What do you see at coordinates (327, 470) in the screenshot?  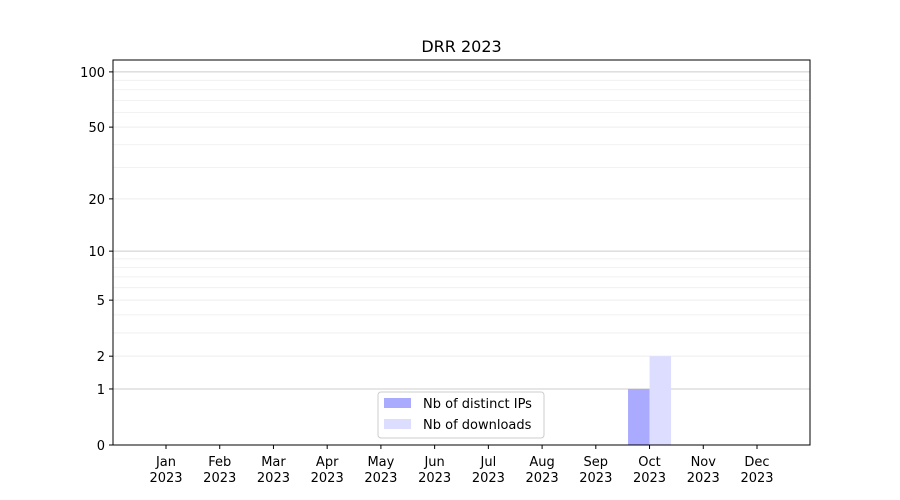 I see `x-tick-label: Apr 2023` at bounding box center [327, 470].